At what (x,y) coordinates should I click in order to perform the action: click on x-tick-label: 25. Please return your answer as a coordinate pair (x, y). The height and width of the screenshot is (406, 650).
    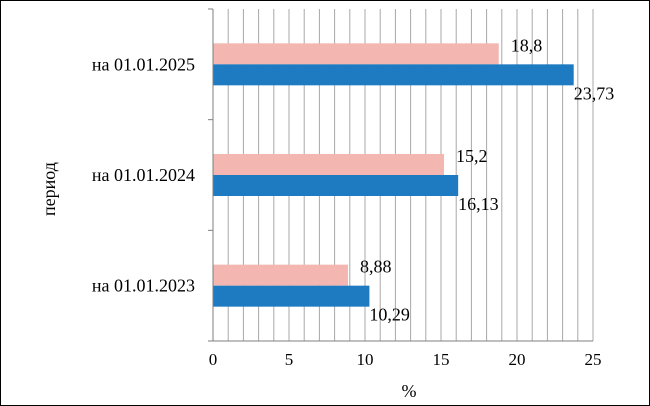
    Looking at the image, I should click on (593, 359).